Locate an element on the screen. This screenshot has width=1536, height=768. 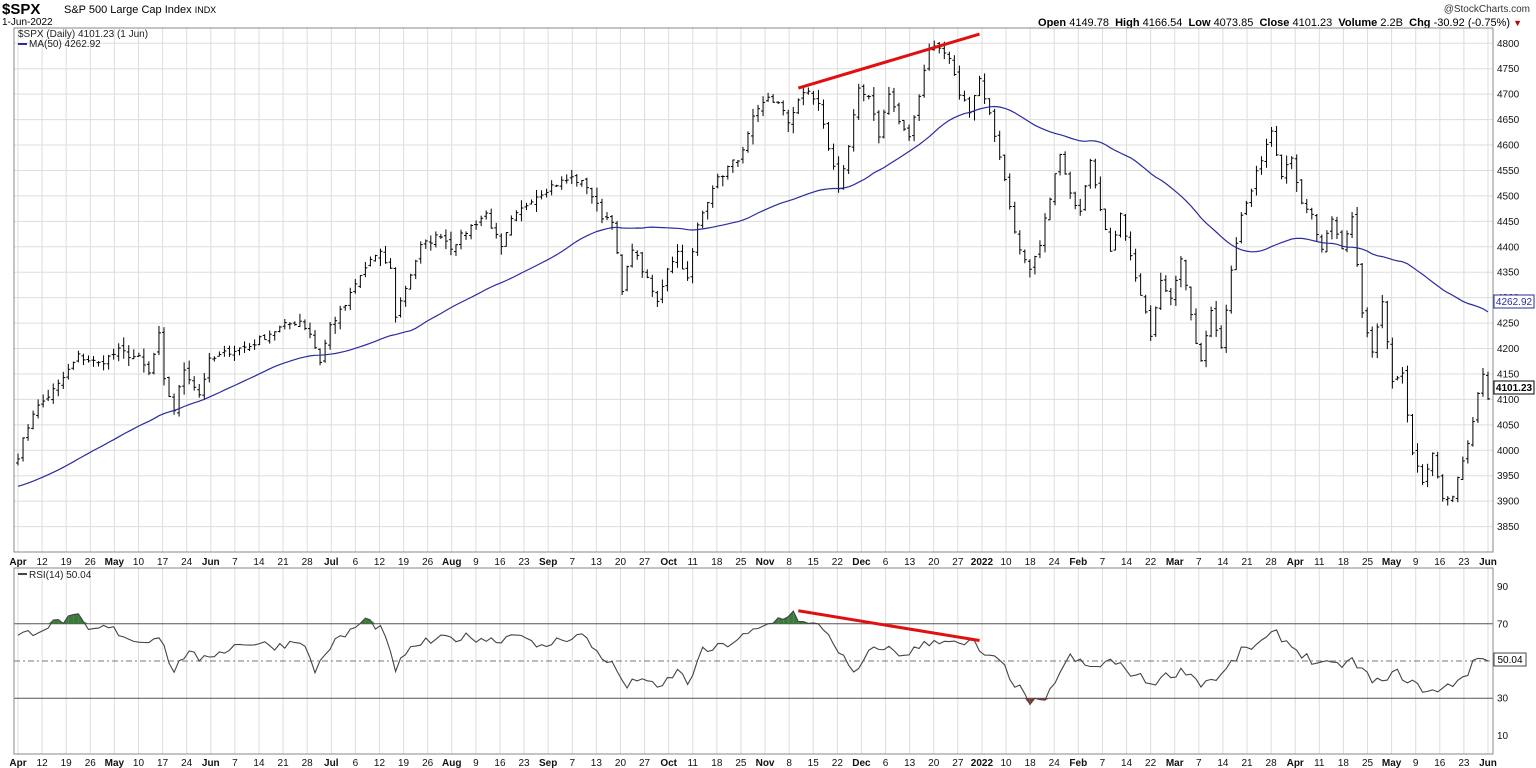
volume-label: Volume is located at coordinates (1358, 23).